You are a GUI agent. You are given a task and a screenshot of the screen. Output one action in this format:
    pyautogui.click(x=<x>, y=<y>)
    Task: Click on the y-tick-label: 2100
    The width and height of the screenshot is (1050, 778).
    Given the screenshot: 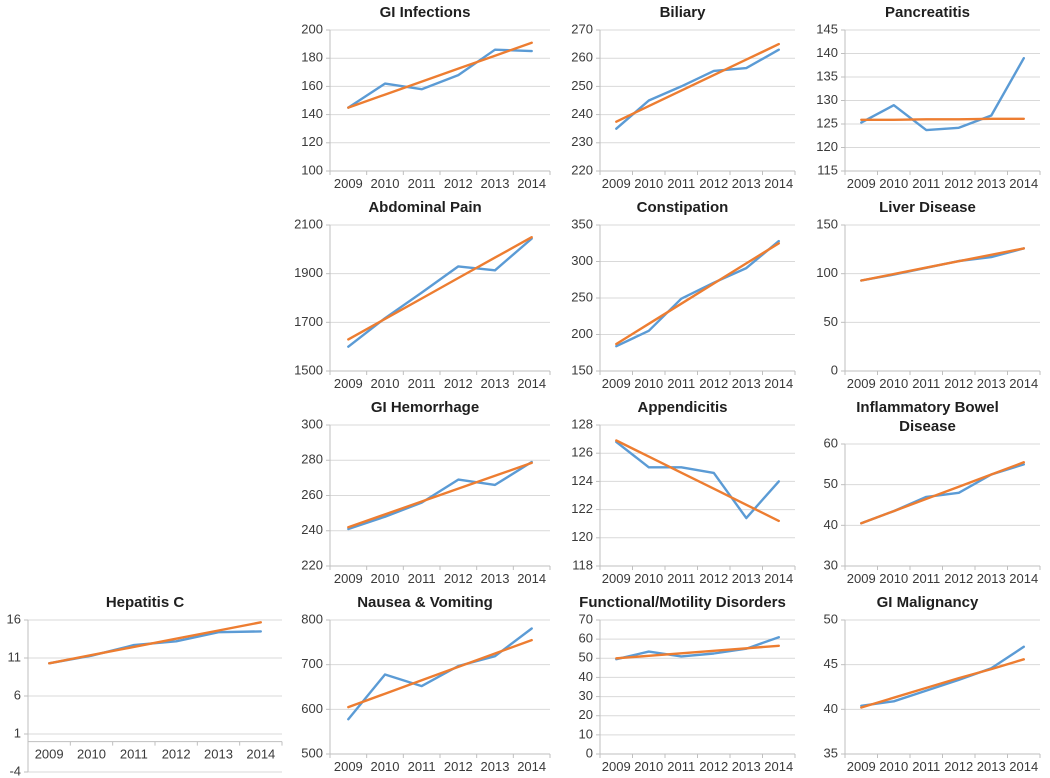 What is the action you would take?
    pyautogui.click(x=308, y=224)
    